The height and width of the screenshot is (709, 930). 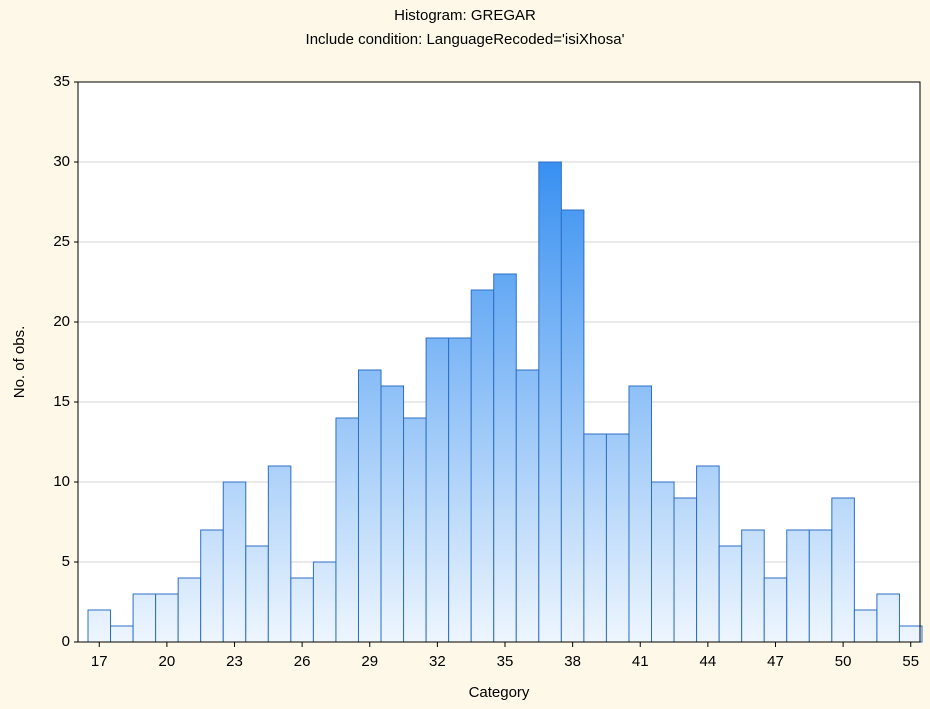 I want to click on x-tick-label: 55, so click(x=910, y=661).